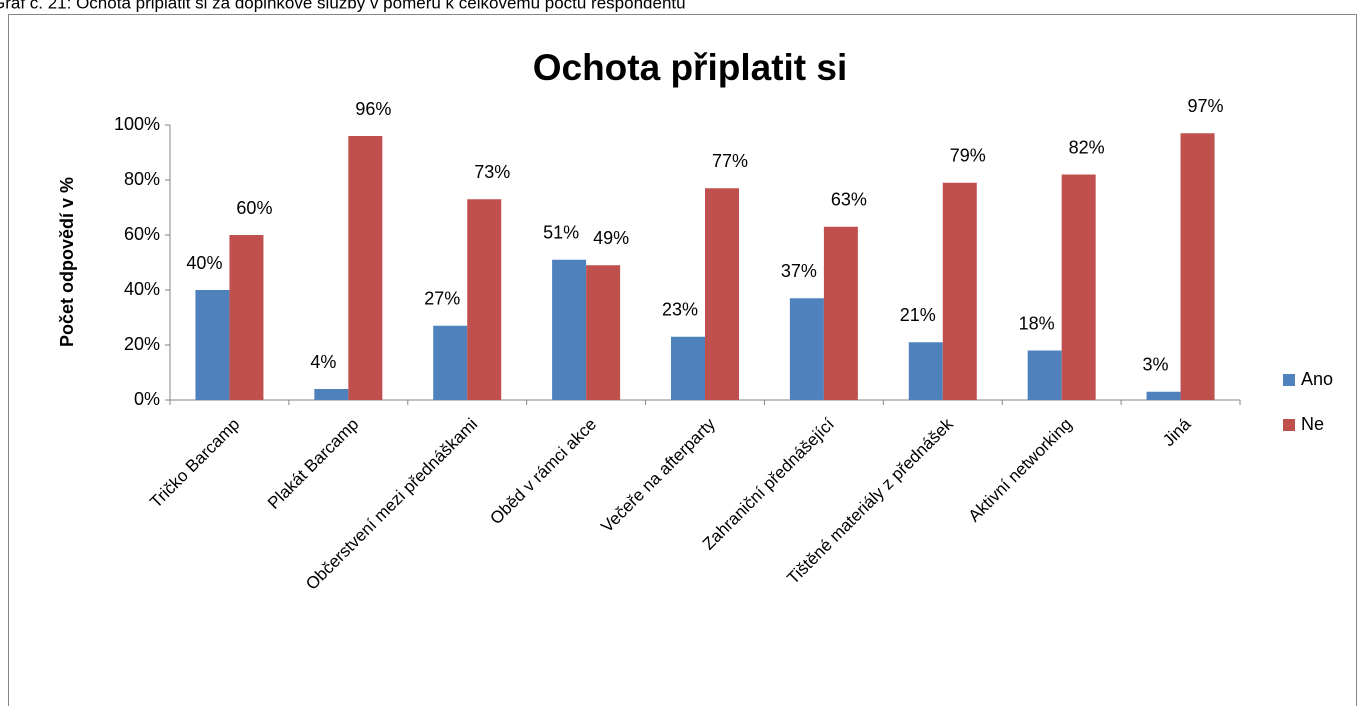 The width and height of the screenshot is (1365, 706). Describe the element at coordinates (849, 200) in the screenshot. I see `data-label: 63%` at that location.